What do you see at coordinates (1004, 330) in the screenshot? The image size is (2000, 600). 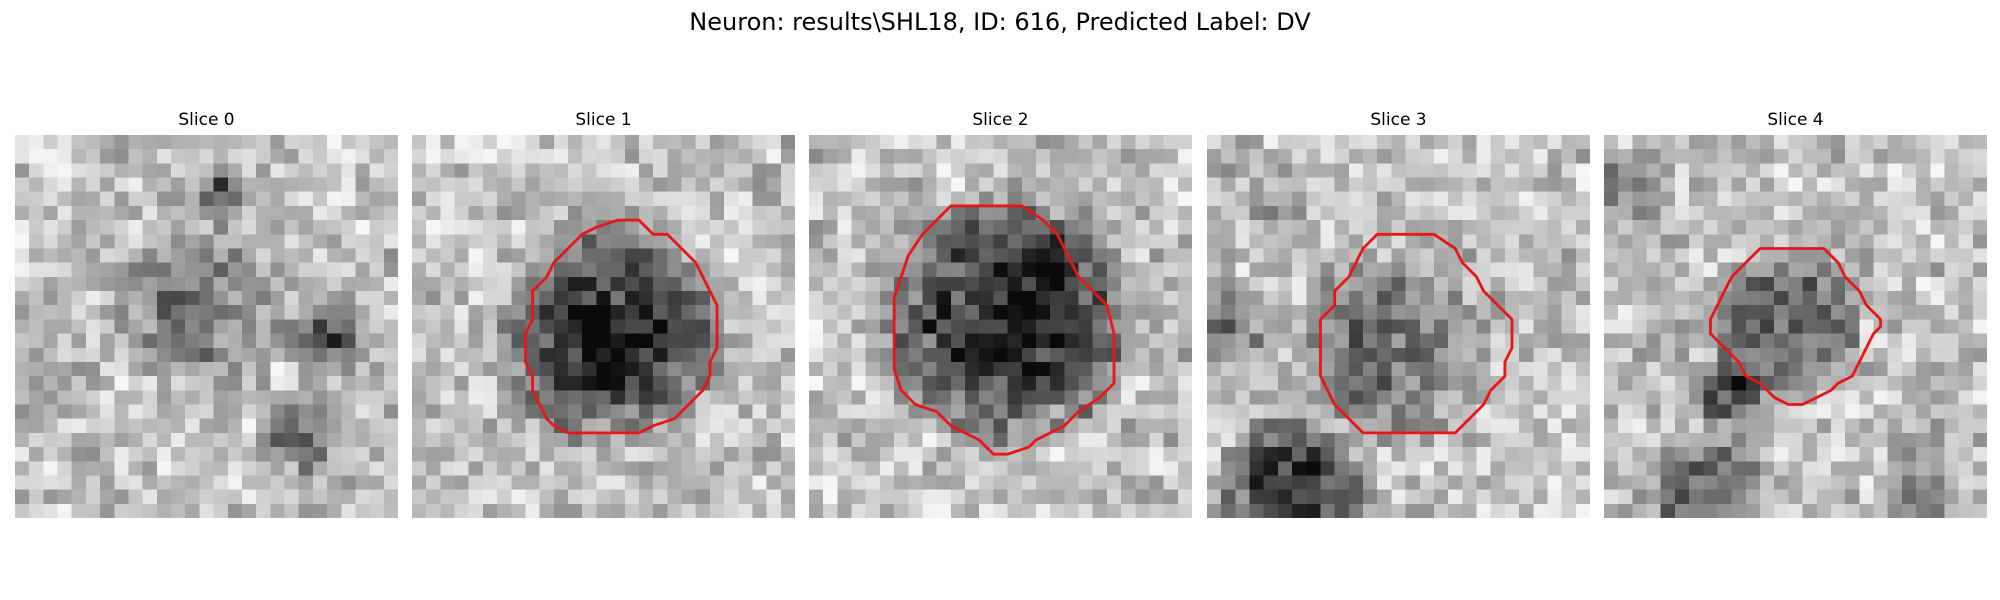 I see `slice-2-contour` at bounding box center [1004, 330].